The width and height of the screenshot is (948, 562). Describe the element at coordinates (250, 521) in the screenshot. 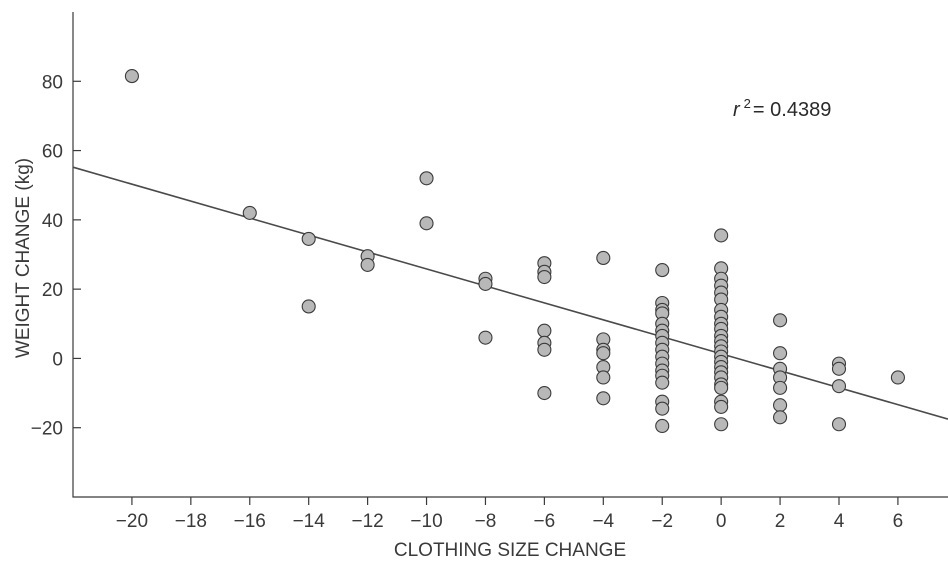

I see `x-tick-label: −16` at that location.